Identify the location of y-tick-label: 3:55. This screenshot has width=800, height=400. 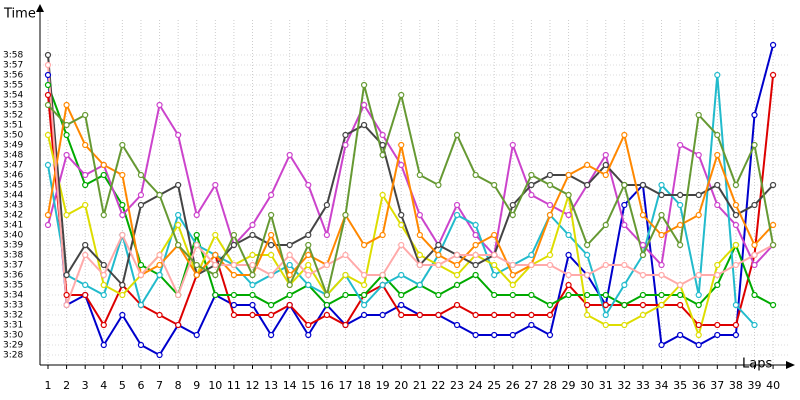
(13, 86).